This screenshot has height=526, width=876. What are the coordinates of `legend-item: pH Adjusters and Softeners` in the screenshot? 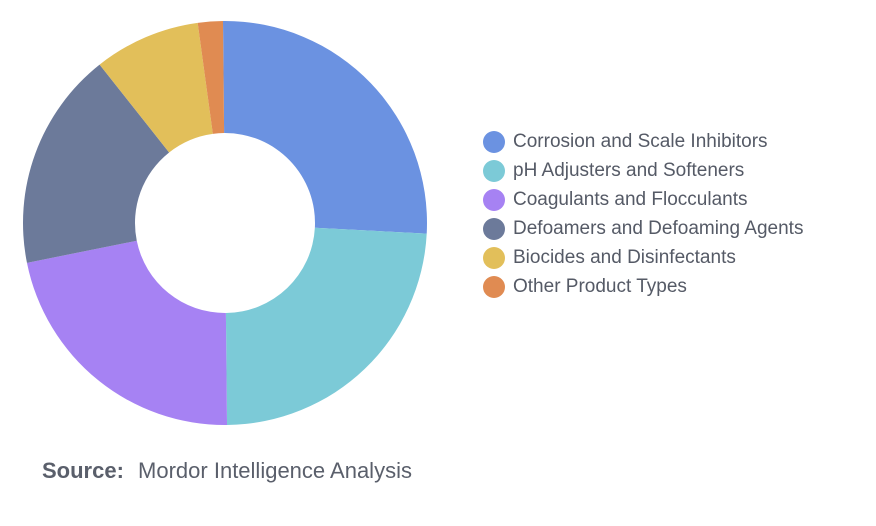 It's located at (643, 170).